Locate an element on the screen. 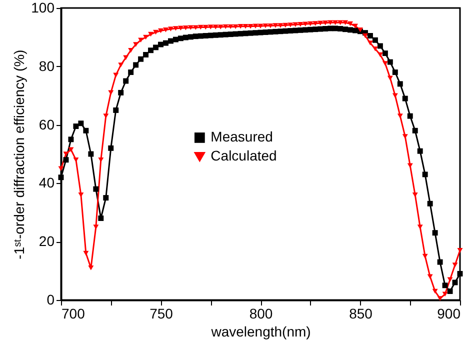 This screenshot has height=347, width=474. x-tick-label: 750 is located at coordinates (162, 314).